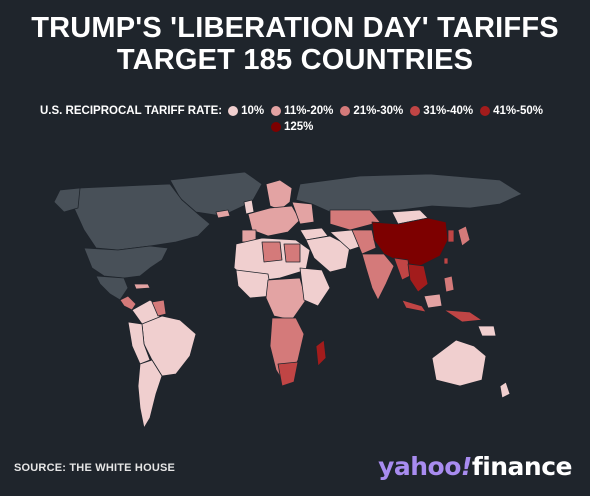 The width and height of the screenshot is (590, 496). Describe the element at coordinates (128, 303) in the screenshot. I see `central-america` at that location.